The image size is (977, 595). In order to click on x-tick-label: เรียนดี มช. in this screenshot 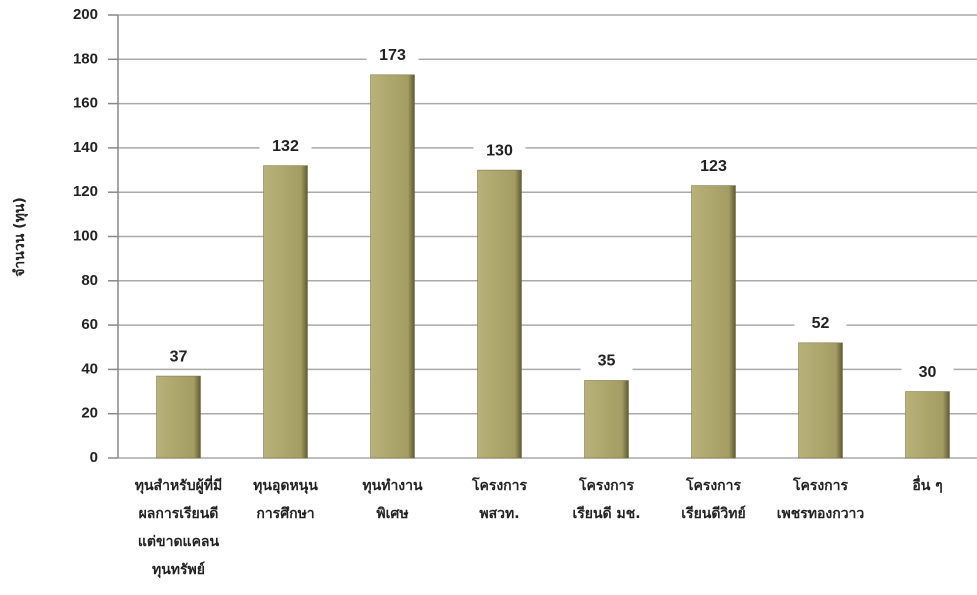, I will do `click(606, 514)`.